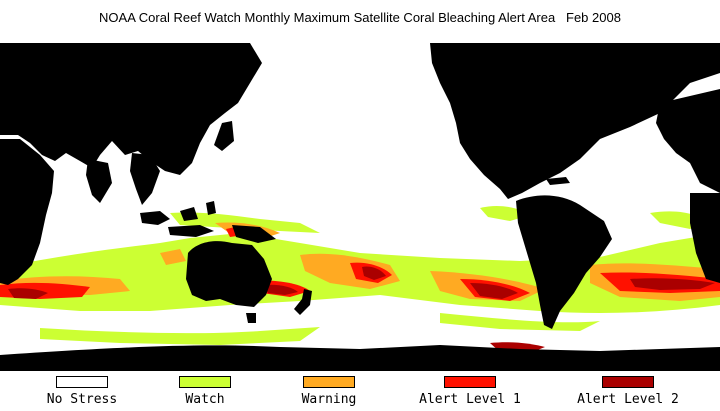 The width and height of the screenshot is (720, 411). I want to click on legend-item-alert-level-2: Alert Level 2, so click(628, 391).